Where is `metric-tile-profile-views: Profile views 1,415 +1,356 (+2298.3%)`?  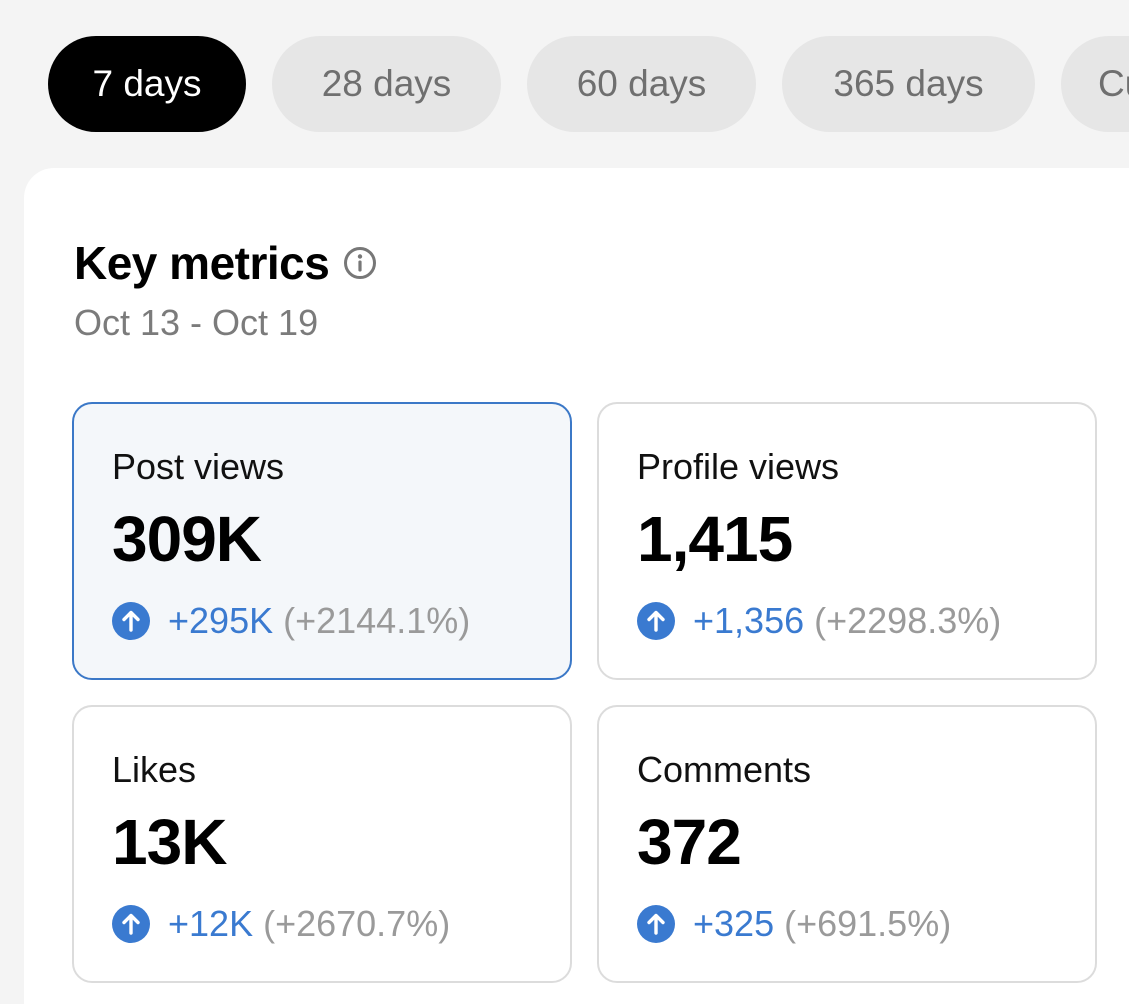
metric-tile-profile-views: Profile views 1,415 +1,356 (+2298.3%) is located at coordinates (847, 541).